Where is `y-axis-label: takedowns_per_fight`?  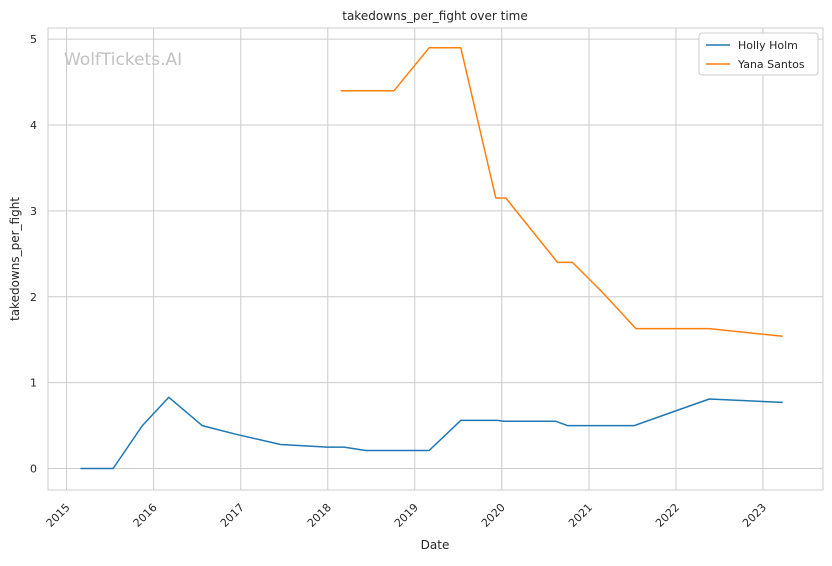 y-axis-label: takedowns_per_fight is located at coordinates (15, 259).